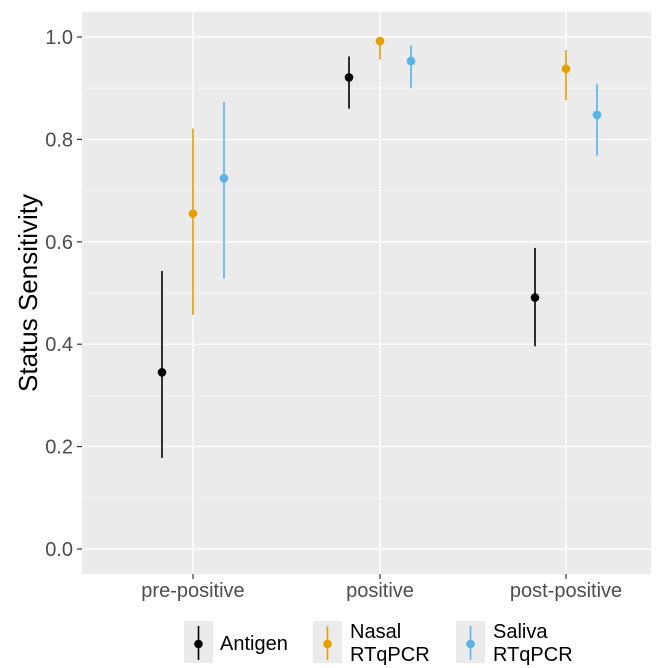 Image resolution: width=666 pixels, height=668 pixels. I want to click on legend-label: Antigen, so click(254, 644).